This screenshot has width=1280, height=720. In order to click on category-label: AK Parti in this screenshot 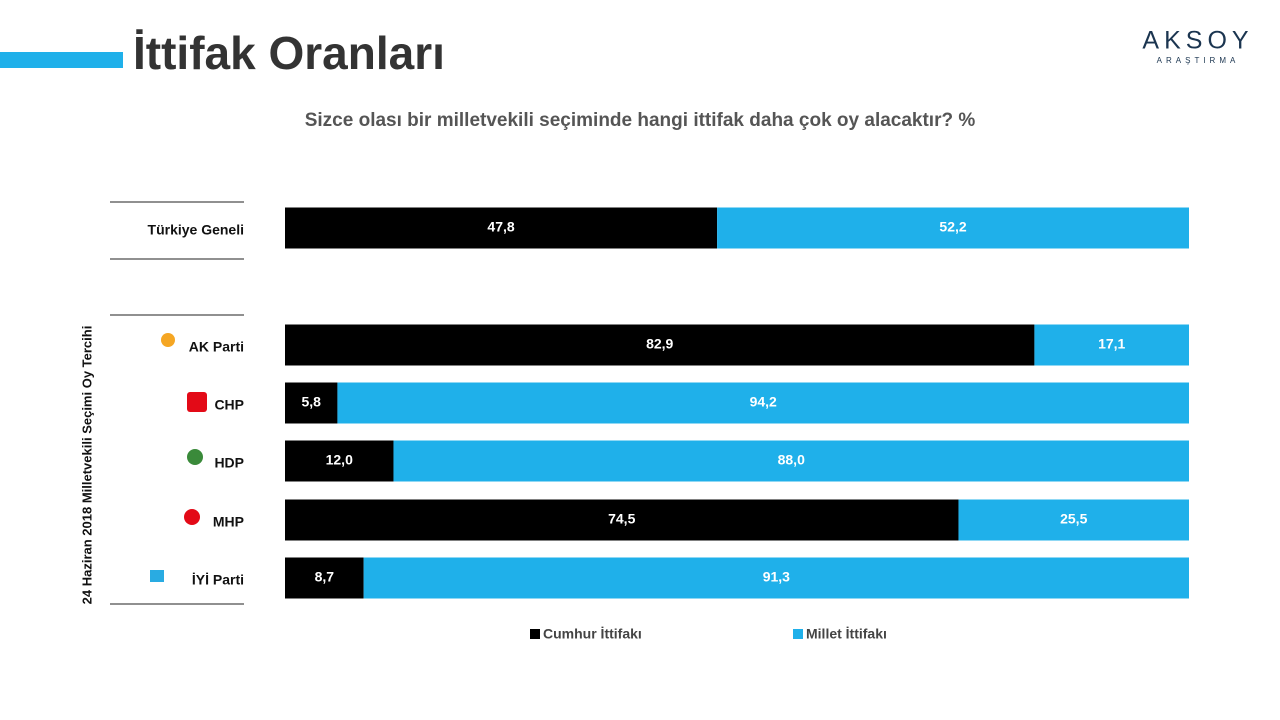, I will do `click(216, 347)`.